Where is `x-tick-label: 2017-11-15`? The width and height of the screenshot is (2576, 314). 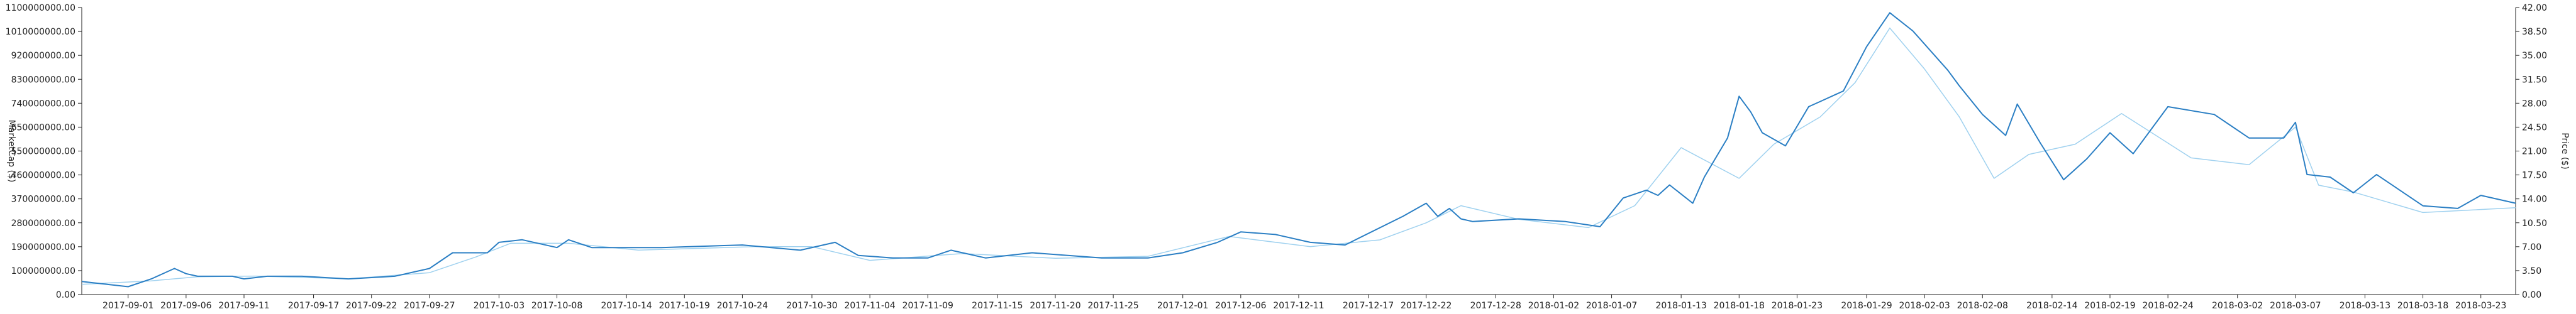 x-tick-label: 2017-11-15 is located at coordinates (997, 306).